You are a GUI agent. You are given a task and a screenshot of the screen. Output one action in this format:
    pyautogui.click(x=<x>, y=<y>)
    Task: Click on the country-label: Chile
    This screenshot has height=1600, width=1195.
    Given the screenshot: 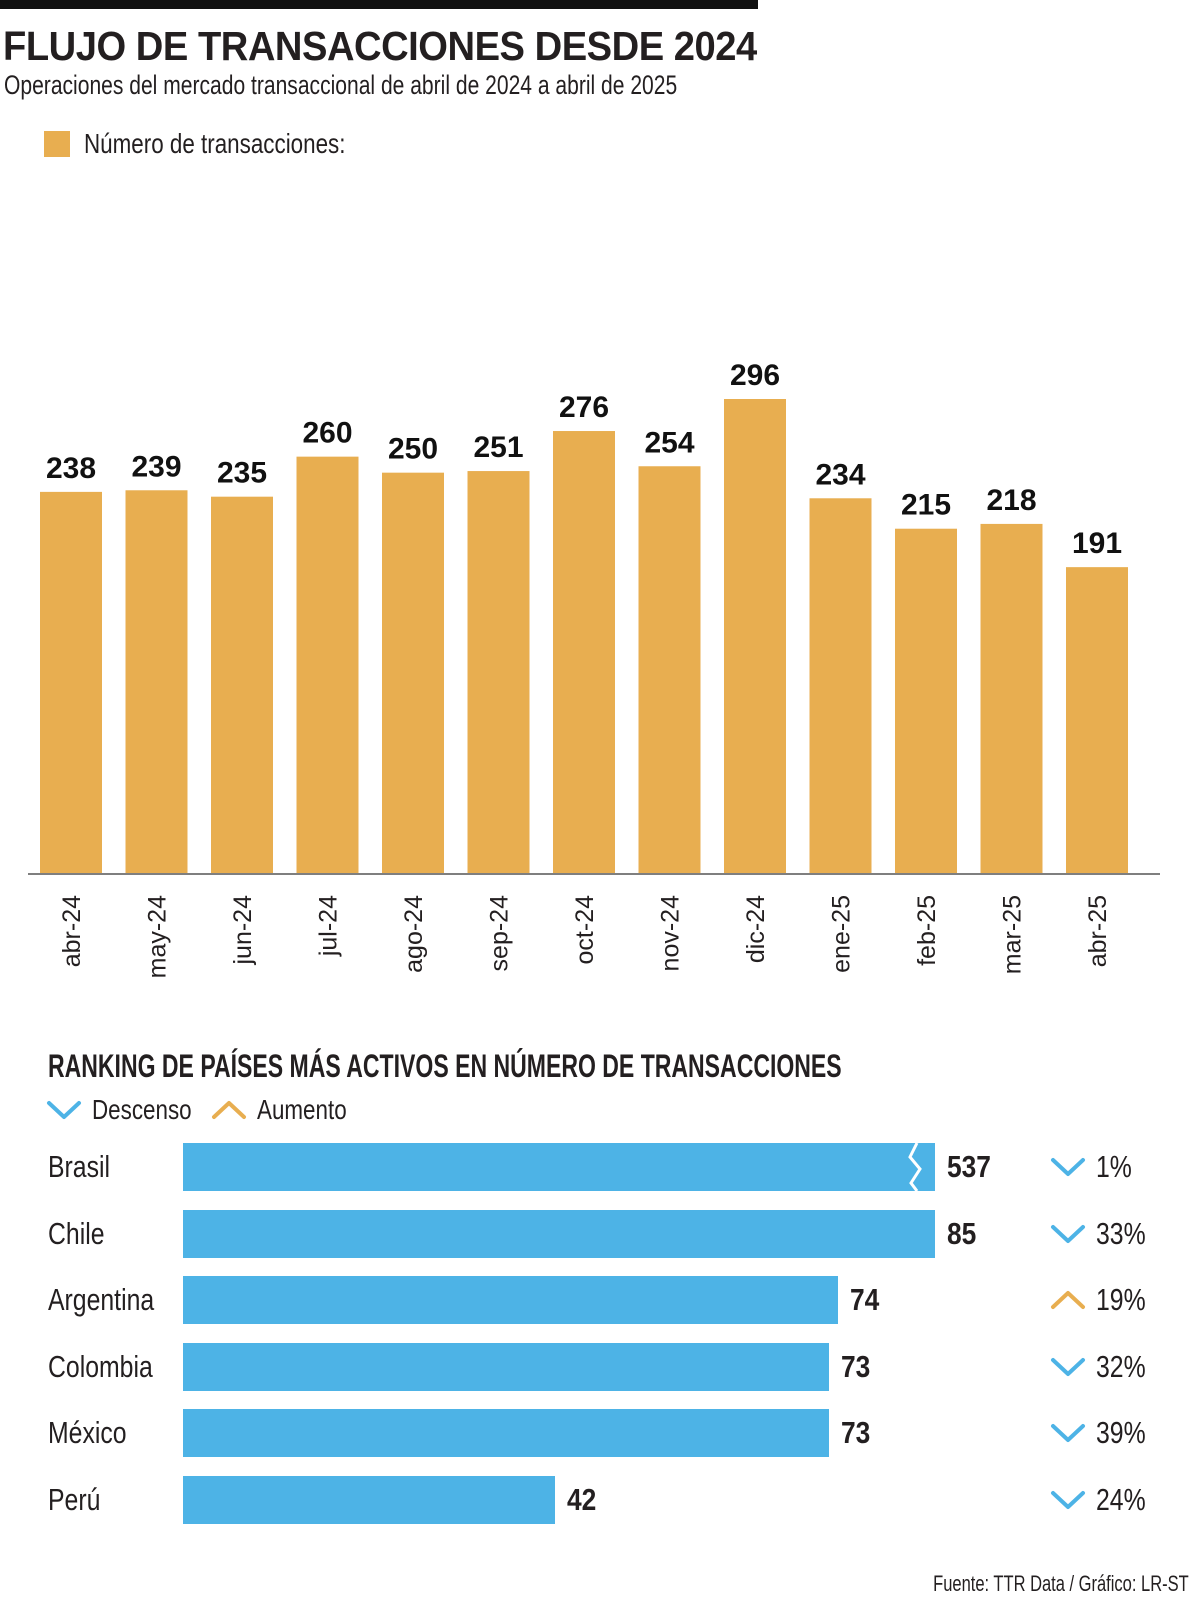 What is the action you would take?
    pyautogui.click(x=76, y=1233)
    